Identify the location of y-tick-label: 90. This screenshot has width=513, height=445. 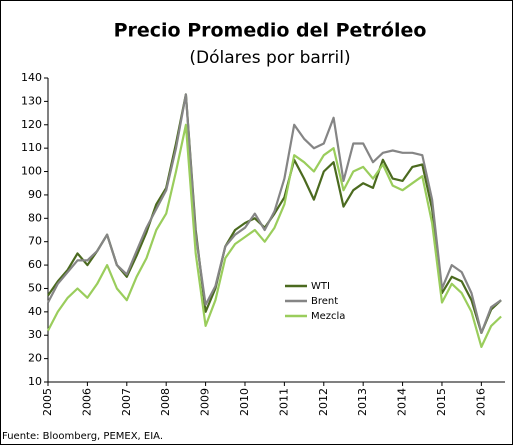
(35, 194).